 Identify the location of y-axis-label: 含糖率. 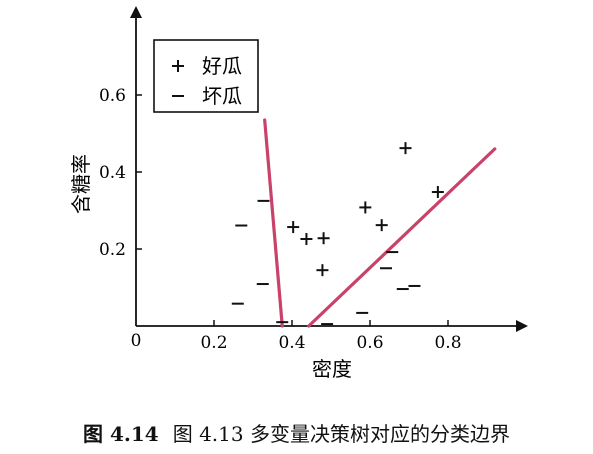
(81, 184).